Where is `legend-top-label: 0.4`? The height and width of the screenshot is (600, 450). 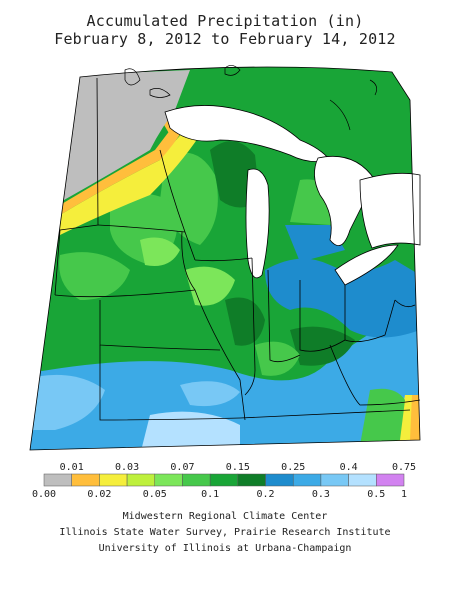
legend-top-label: 0.4 is located at coordinates (349, 467).